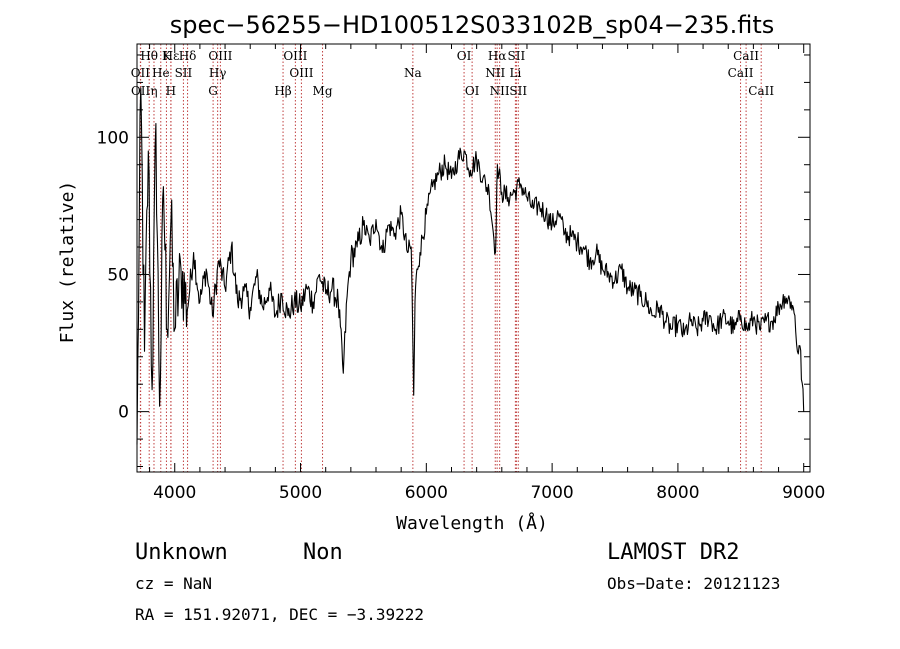 The image size is (900, 649). I want to click on line-marker-label-5: η, so click(153, 91).